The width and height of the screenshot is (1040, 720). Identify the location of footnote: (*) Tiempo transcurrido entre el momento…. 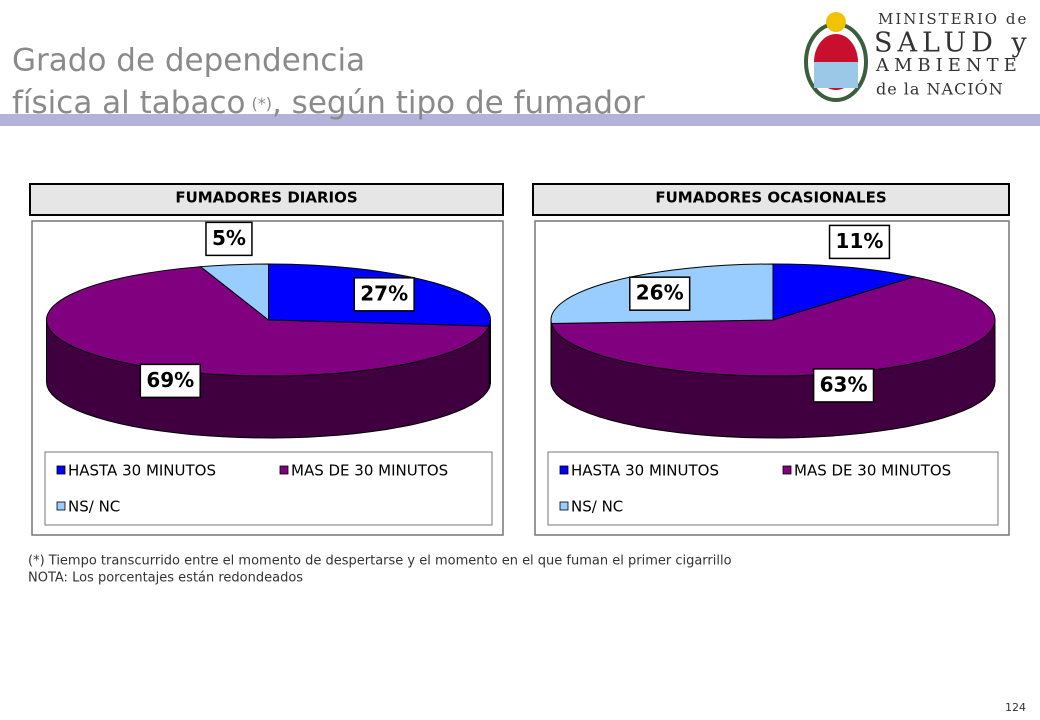
(380, 561).